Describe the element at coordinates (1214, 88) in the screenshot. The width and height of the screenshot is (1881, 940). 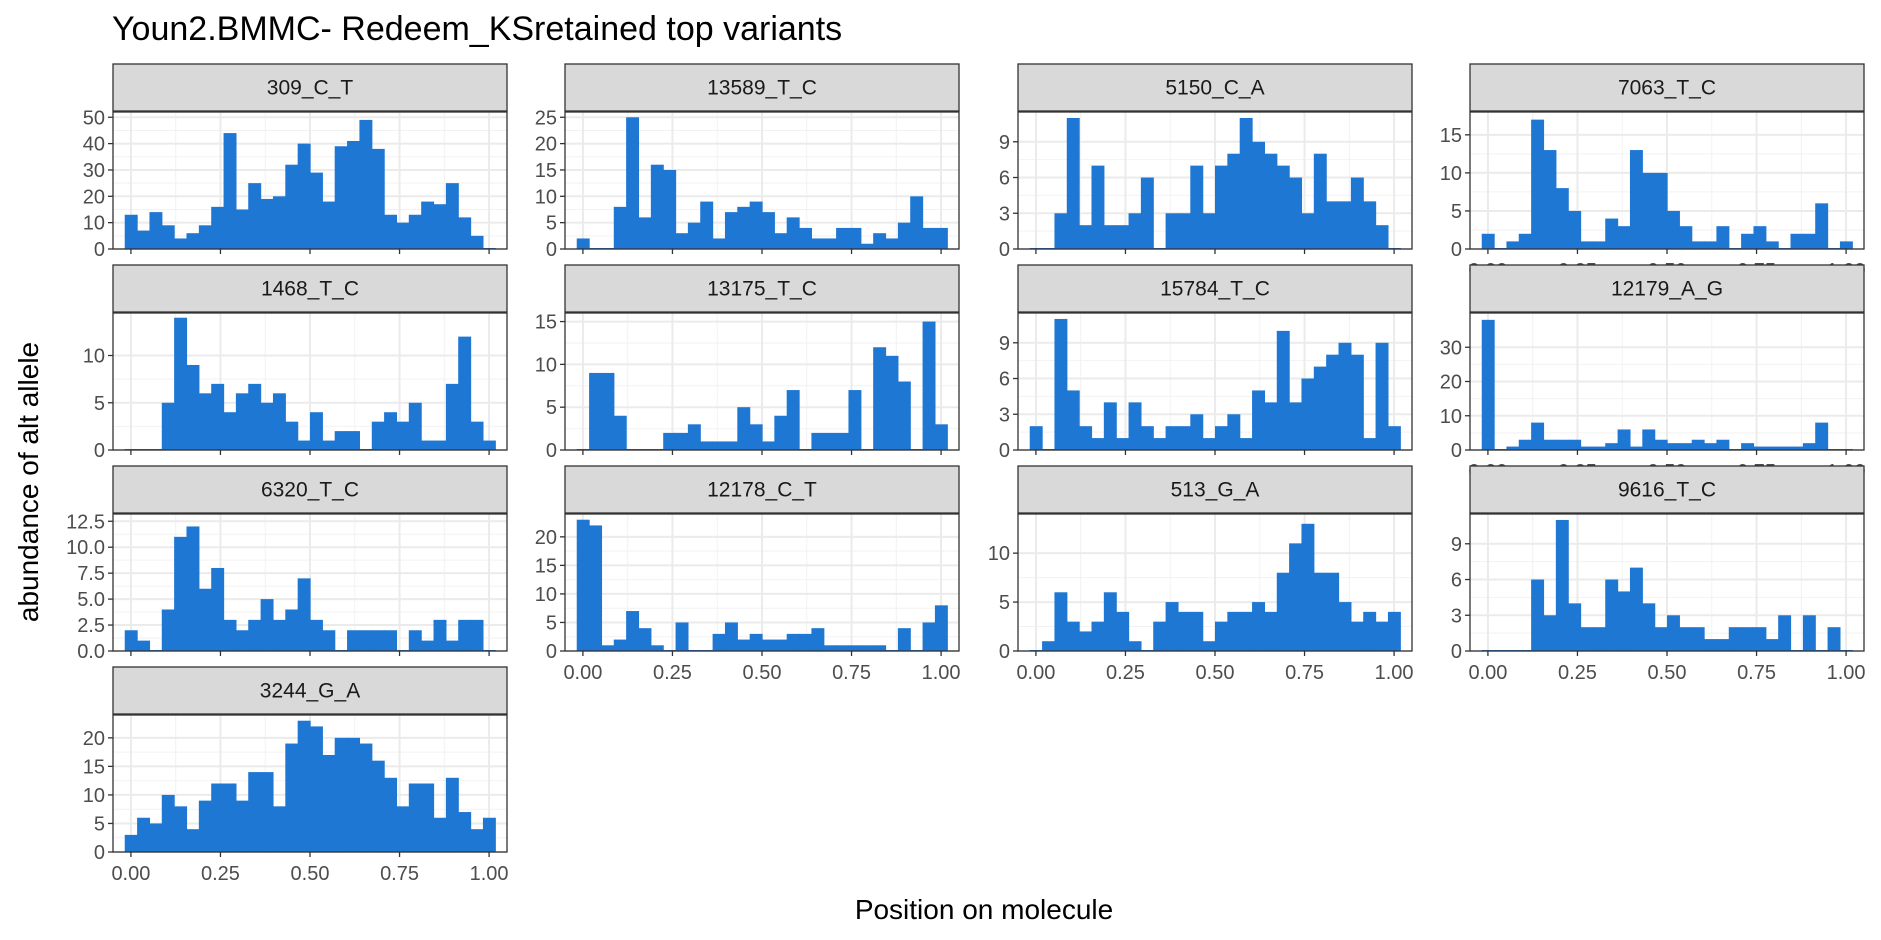
I see `facet-strip-label: 5150_C_A` at that location.